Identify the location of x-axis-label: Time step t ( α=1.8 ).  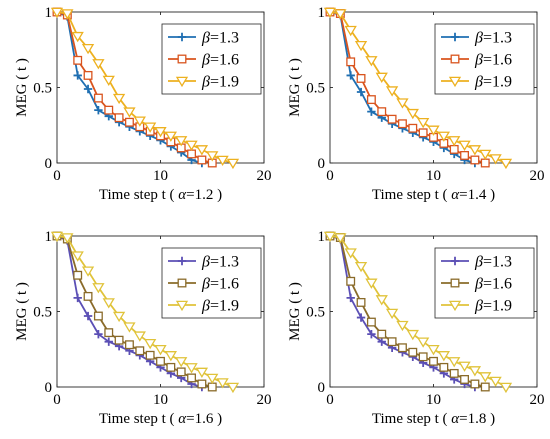
(433, 419).